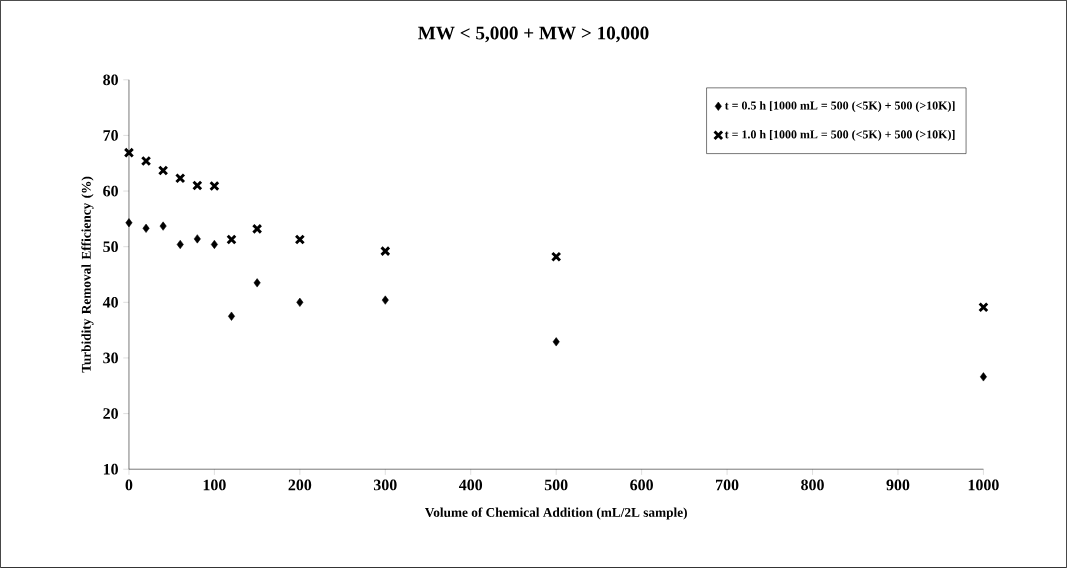 Image resolution: width=1067 pixels, height=568 pixels. Describe the element at coordinates (839, 135) in the screenshot. I see `legend-label: t = 1.0 h [1000 mL = 500 (<5K) + 500 (>10K)]` at that location.